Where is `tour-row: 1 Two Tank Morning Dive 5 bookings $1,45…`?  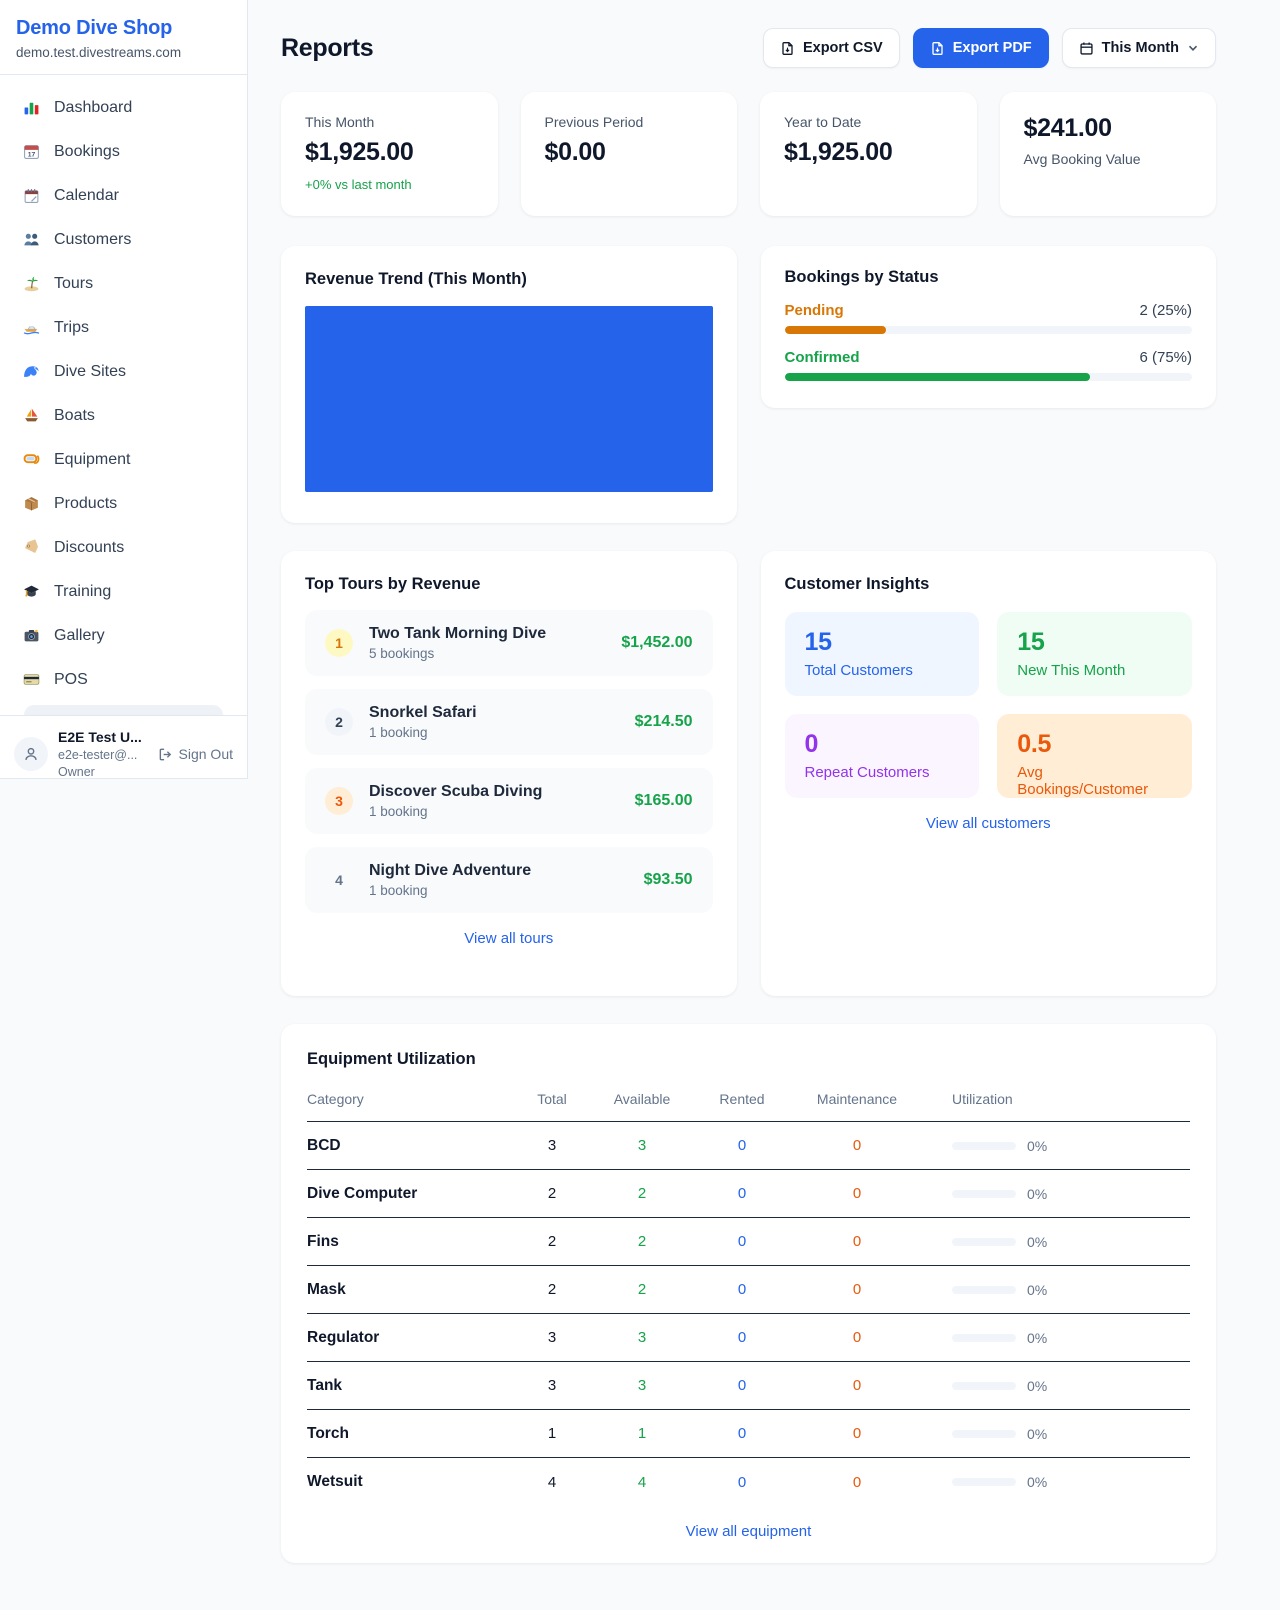
tour-row: 1 Two Tank Morning Dive 5 bookings $1,45… is located at coordinates (509, 643).